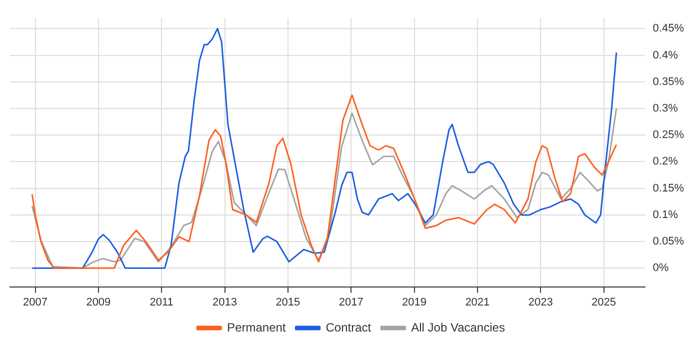  I want to click on y-tick-label: 0.25%, so click(668, 135).